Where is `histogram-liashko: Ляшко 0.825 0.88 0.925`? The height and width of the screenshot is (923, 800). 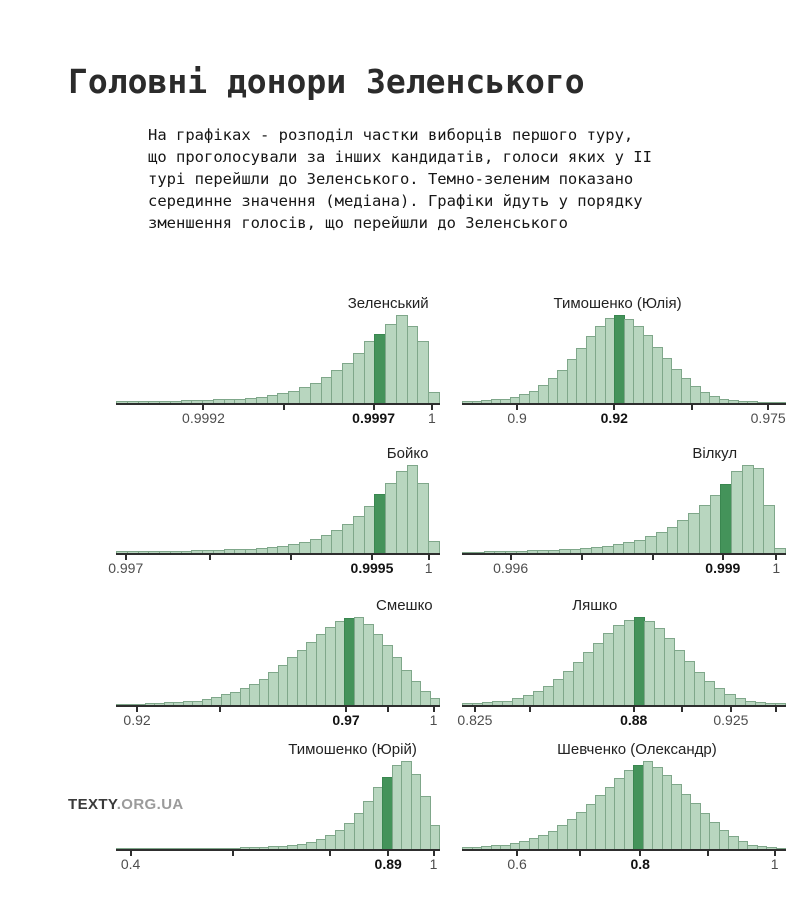 histogram-liashko: Ляшко 0.825 0.88 0.925 is located at coordinates (621, 664).